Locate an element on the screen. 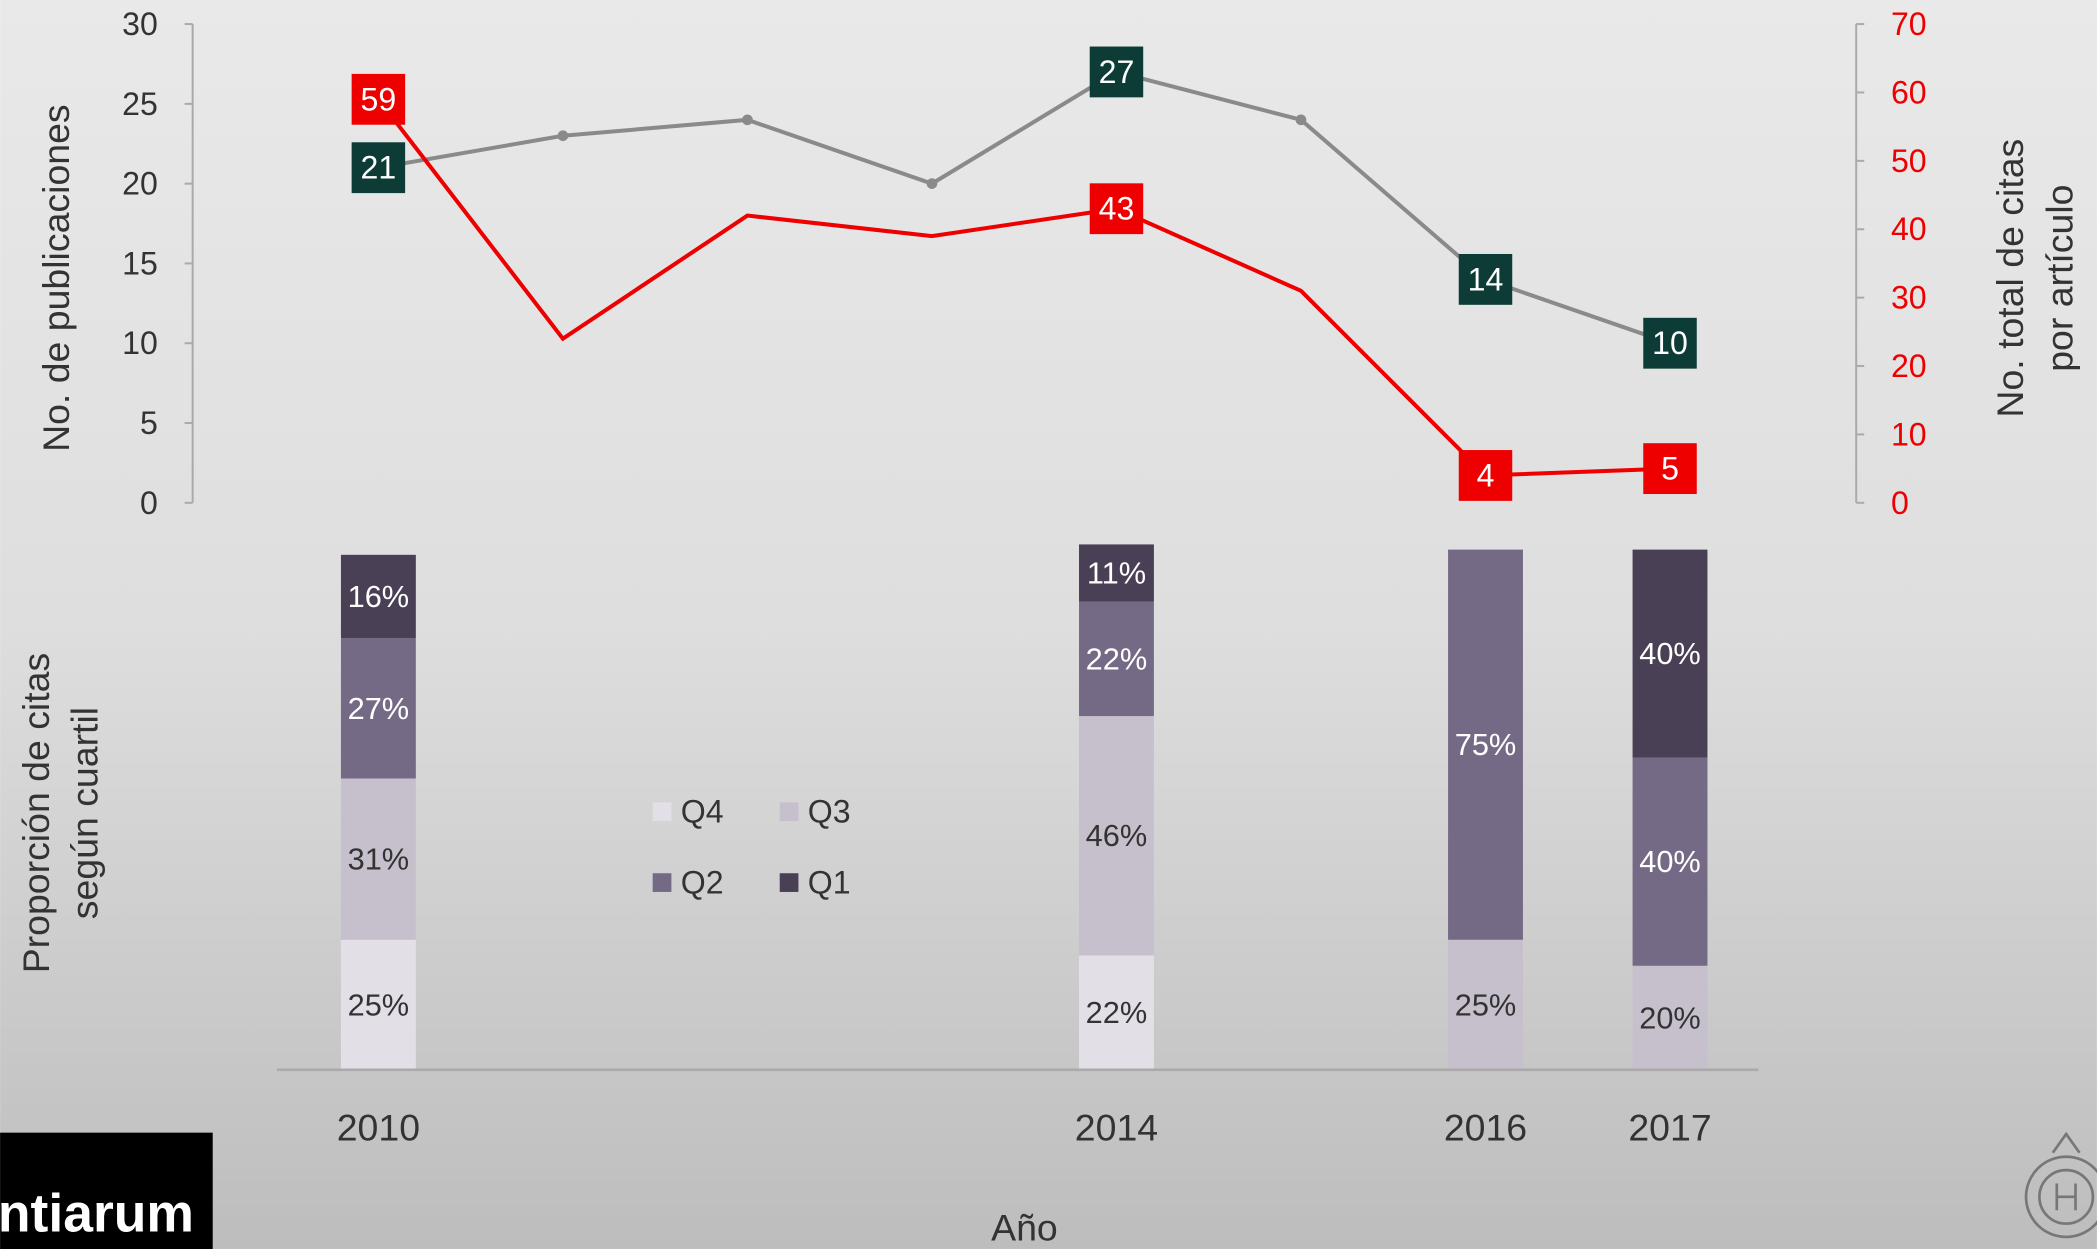  y2-tick-label: 40 is located at coordinates (1909, 229).